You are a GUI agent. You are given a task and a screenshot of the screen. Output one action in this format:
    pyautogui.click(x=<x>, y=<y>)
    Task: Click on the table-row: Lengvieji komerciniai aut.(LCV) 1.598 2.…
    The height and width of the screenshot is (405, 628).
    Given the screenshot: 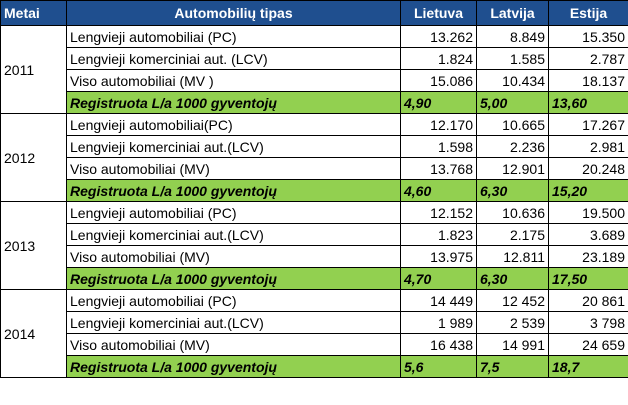 What is the action you would take?
    pyautogui.click(x=314, y=146)
    